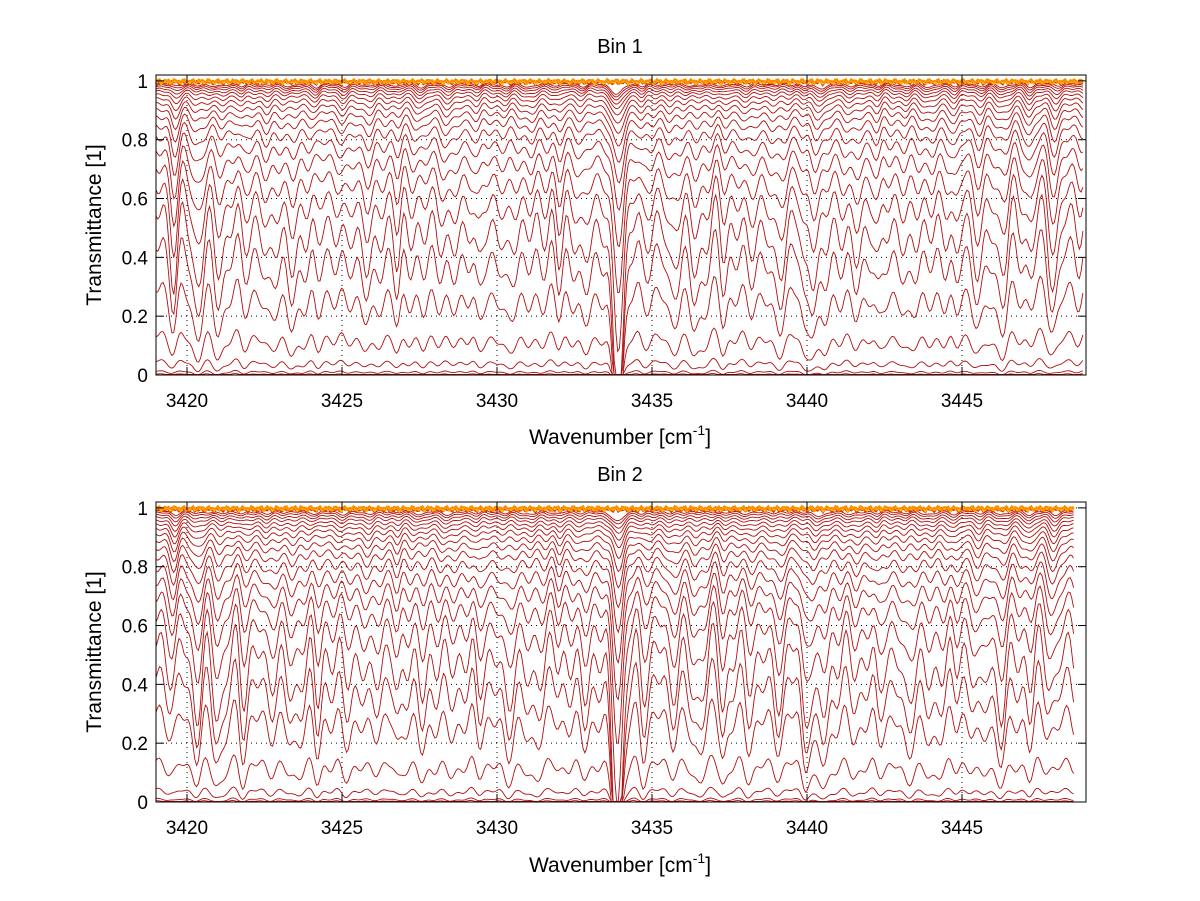 The image size is (1200, 901). Describe the element at coordinates (620, 475) in the screenshot. I see `chart-title: Bin 2` at that location.